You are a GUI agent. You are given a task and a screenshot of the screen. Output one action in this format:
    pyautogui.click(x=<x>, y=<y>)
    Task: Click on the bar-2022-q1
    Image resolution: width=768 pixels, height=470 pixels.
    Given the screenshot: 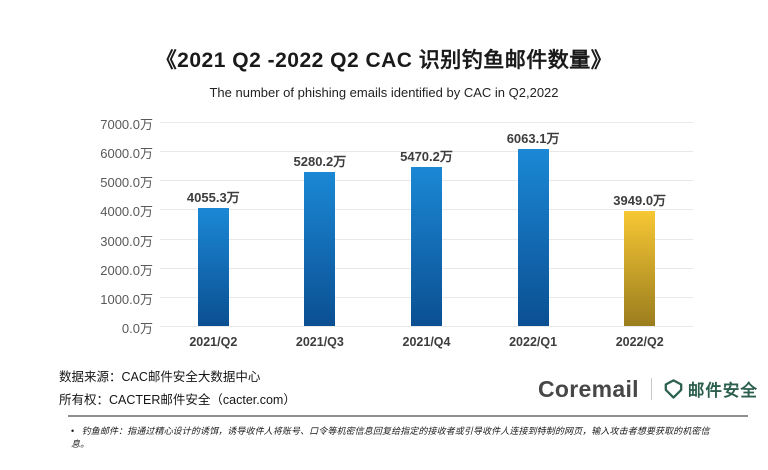 What is the action you would take?
    pyautogui.click(x=533, y=237)
    